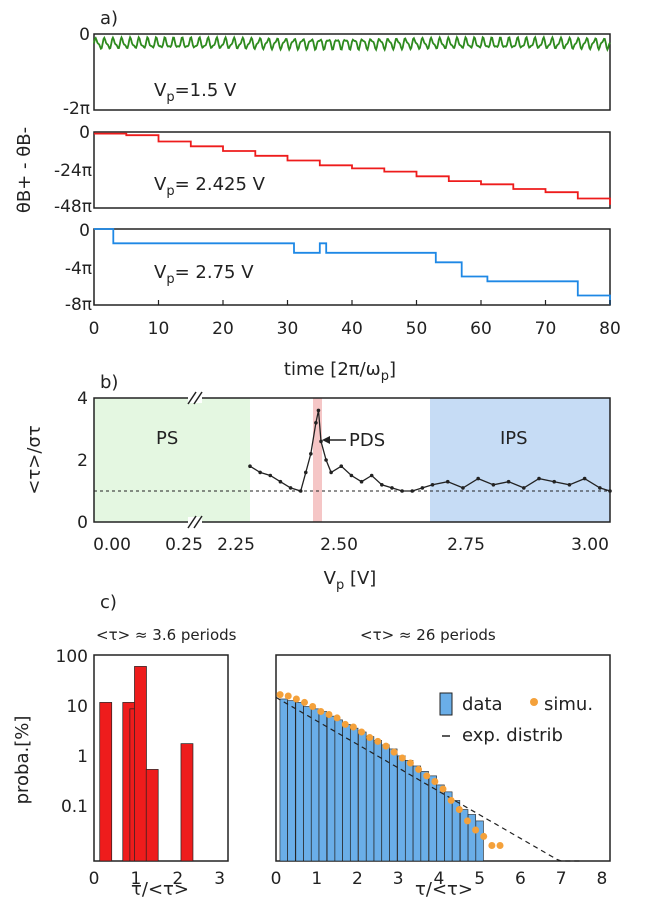  I want to click on a2-ytick-1: -24π, so click(73, 171).